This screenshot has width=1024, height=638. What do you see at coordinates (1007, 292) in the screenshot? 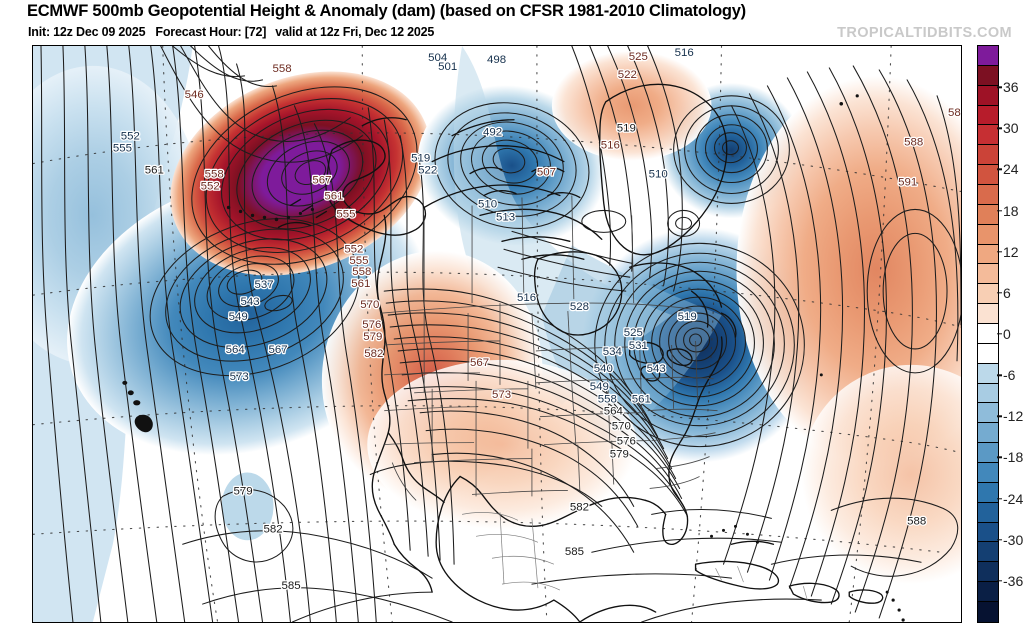
I see `colorbar-tick-label: 6` at bounding box center [1007, 292].